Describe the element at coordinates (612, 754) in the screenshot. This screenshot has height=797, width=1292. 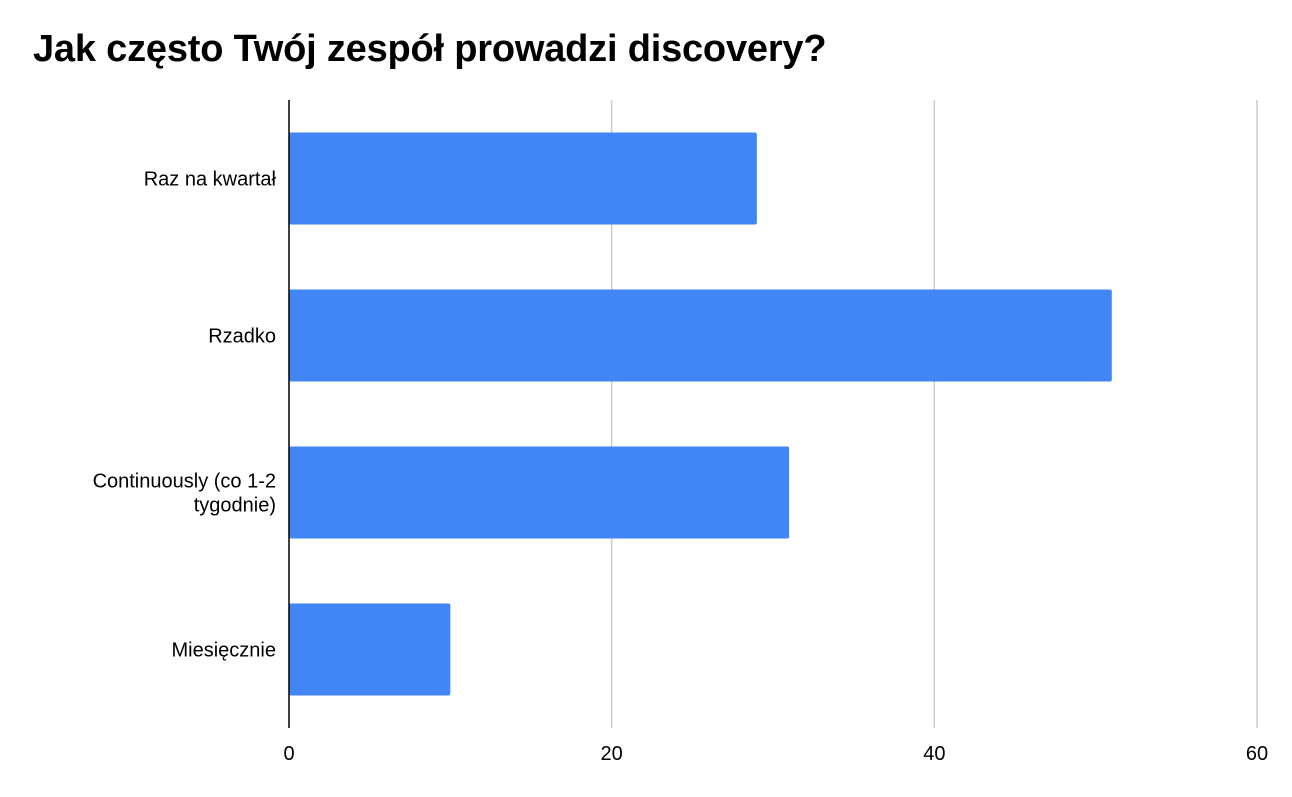
I see `x-tick-label: 20` at that location.